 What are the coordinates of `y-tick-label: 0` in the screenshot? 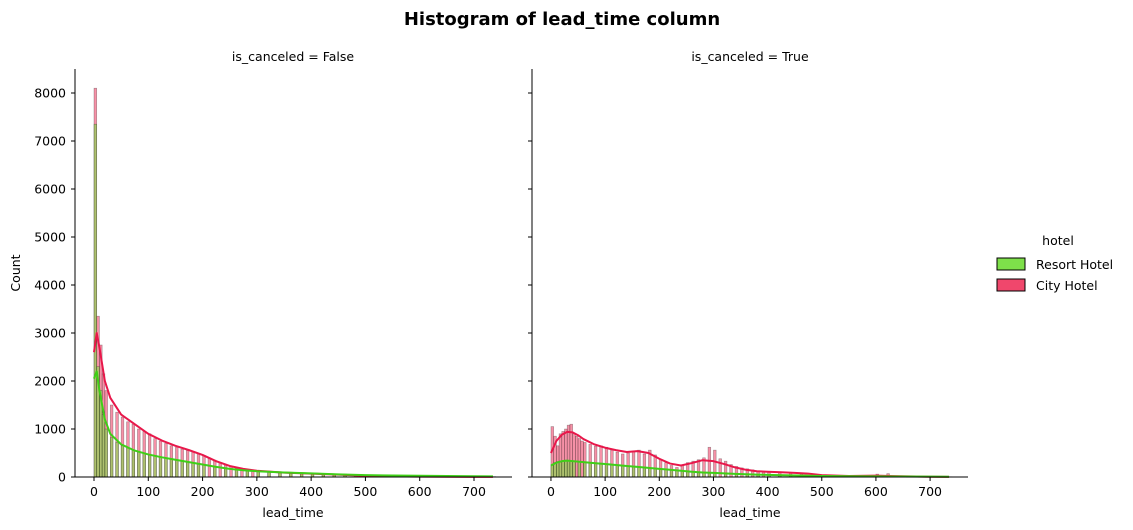 It's located at (62, 477).